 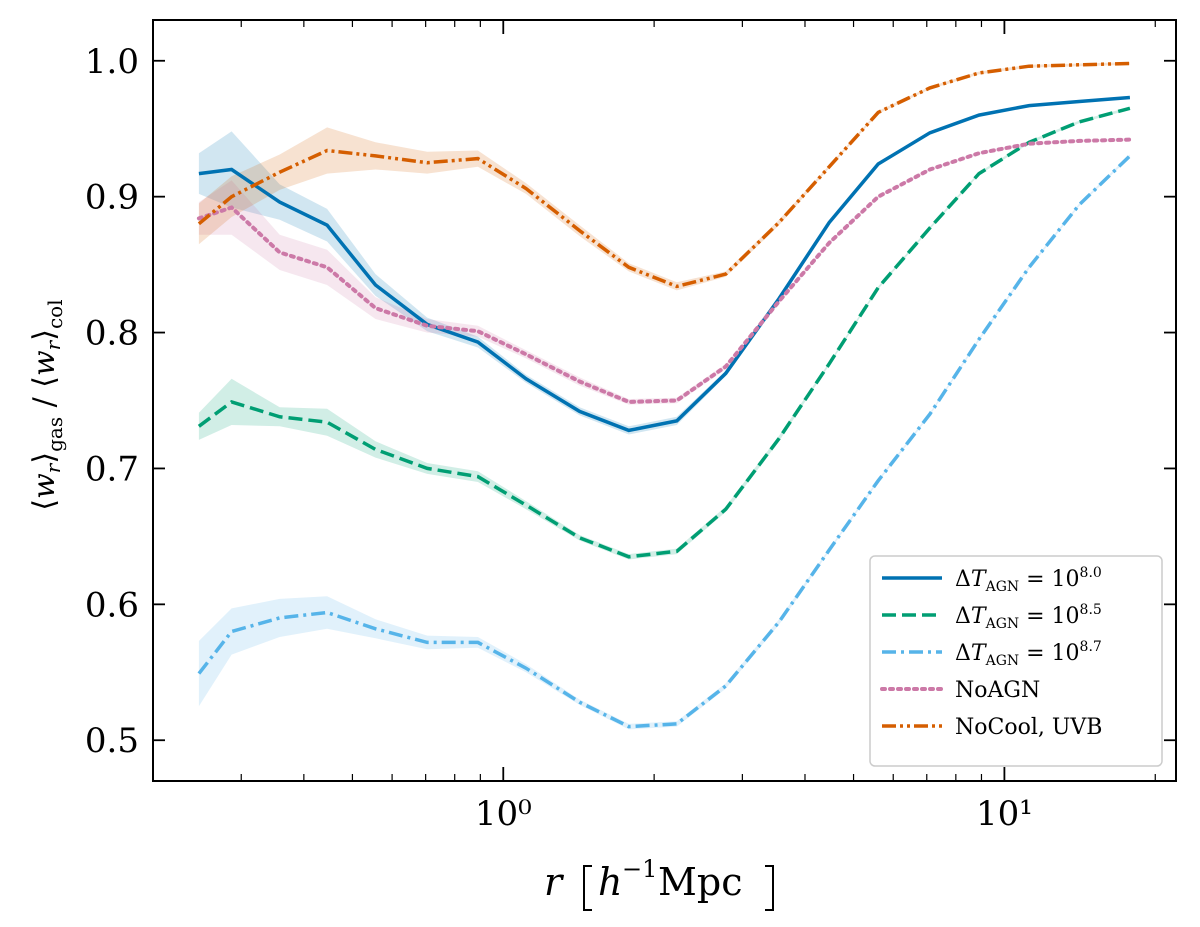 What do you see at coordinates (1028, 654) in the screenshot?
I see `legend-label-2: ΔTAGN = 108.7` at bounding box center [1028, 654].